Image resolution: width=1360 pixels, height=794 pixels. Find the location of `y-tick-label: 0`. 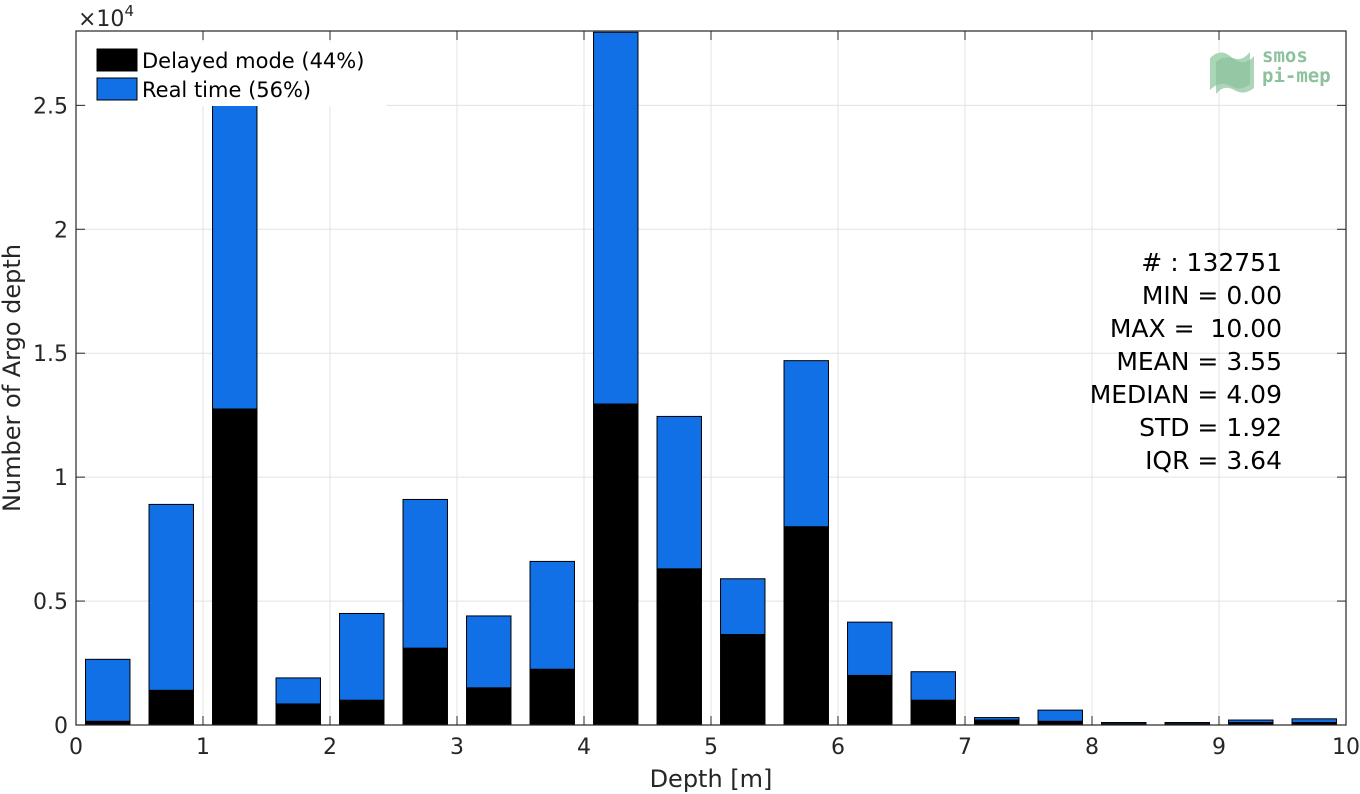

y-tick-label: 0 is located at coordinates (61, 726).